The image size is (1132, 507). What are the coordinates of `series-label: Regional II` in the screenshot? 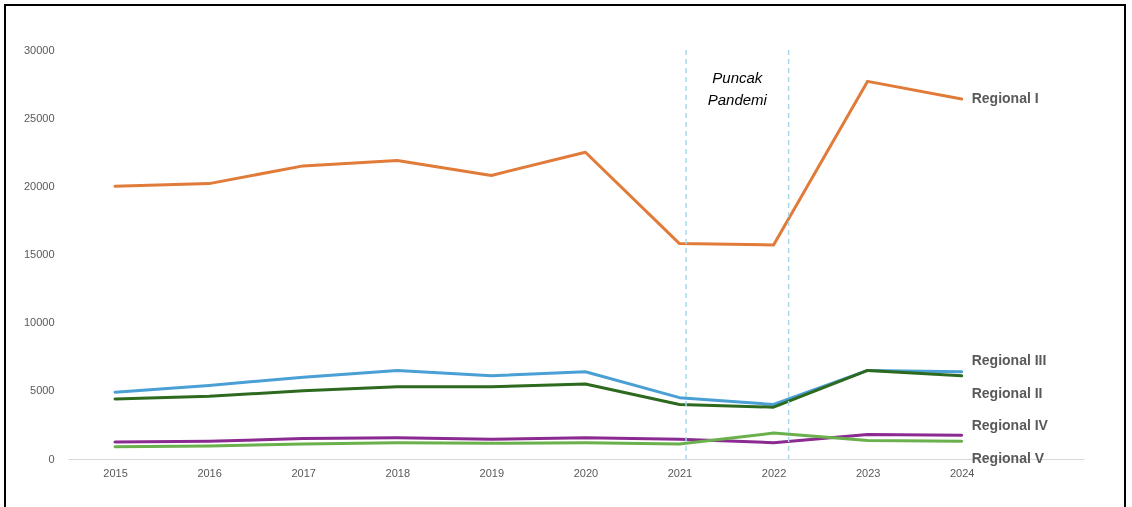 It's located at (1007, 392).